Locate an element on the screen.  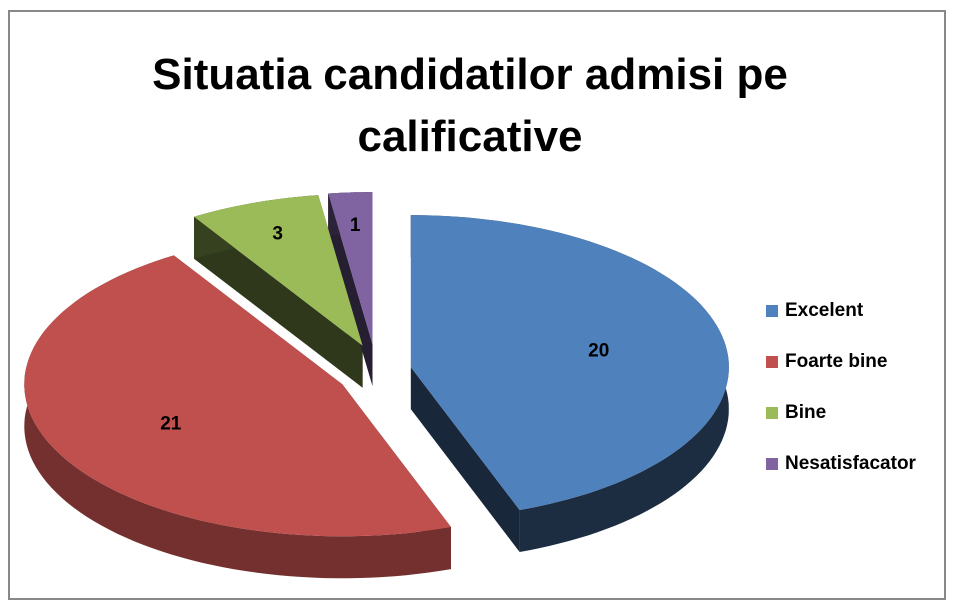
legend-label: Nesatisfacator is located at coordinates (851, 463).